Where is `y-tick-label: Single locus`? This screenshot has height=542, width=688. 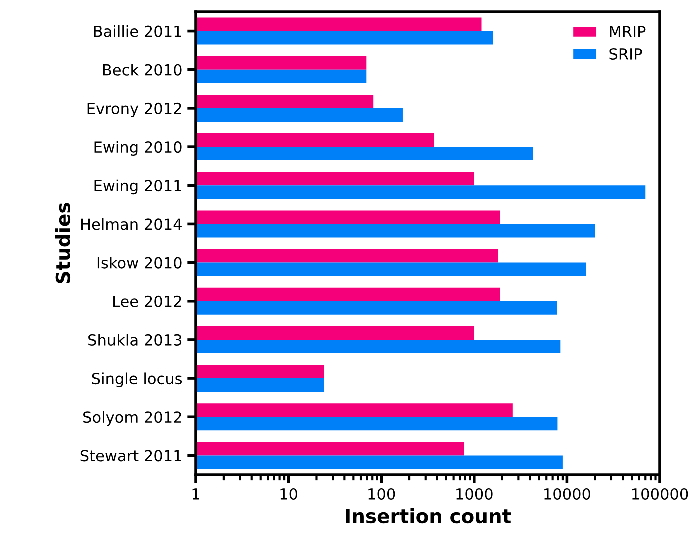 y-tick-label: Single locus is located at coordinates (137, 380).